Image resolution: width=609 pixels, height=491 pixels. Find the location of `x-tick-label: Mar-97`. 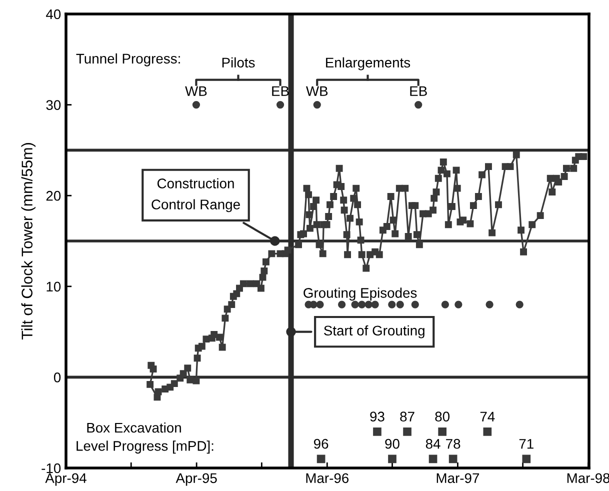

x-tick-label: Mar-97 is located at coordinates (458, 478).